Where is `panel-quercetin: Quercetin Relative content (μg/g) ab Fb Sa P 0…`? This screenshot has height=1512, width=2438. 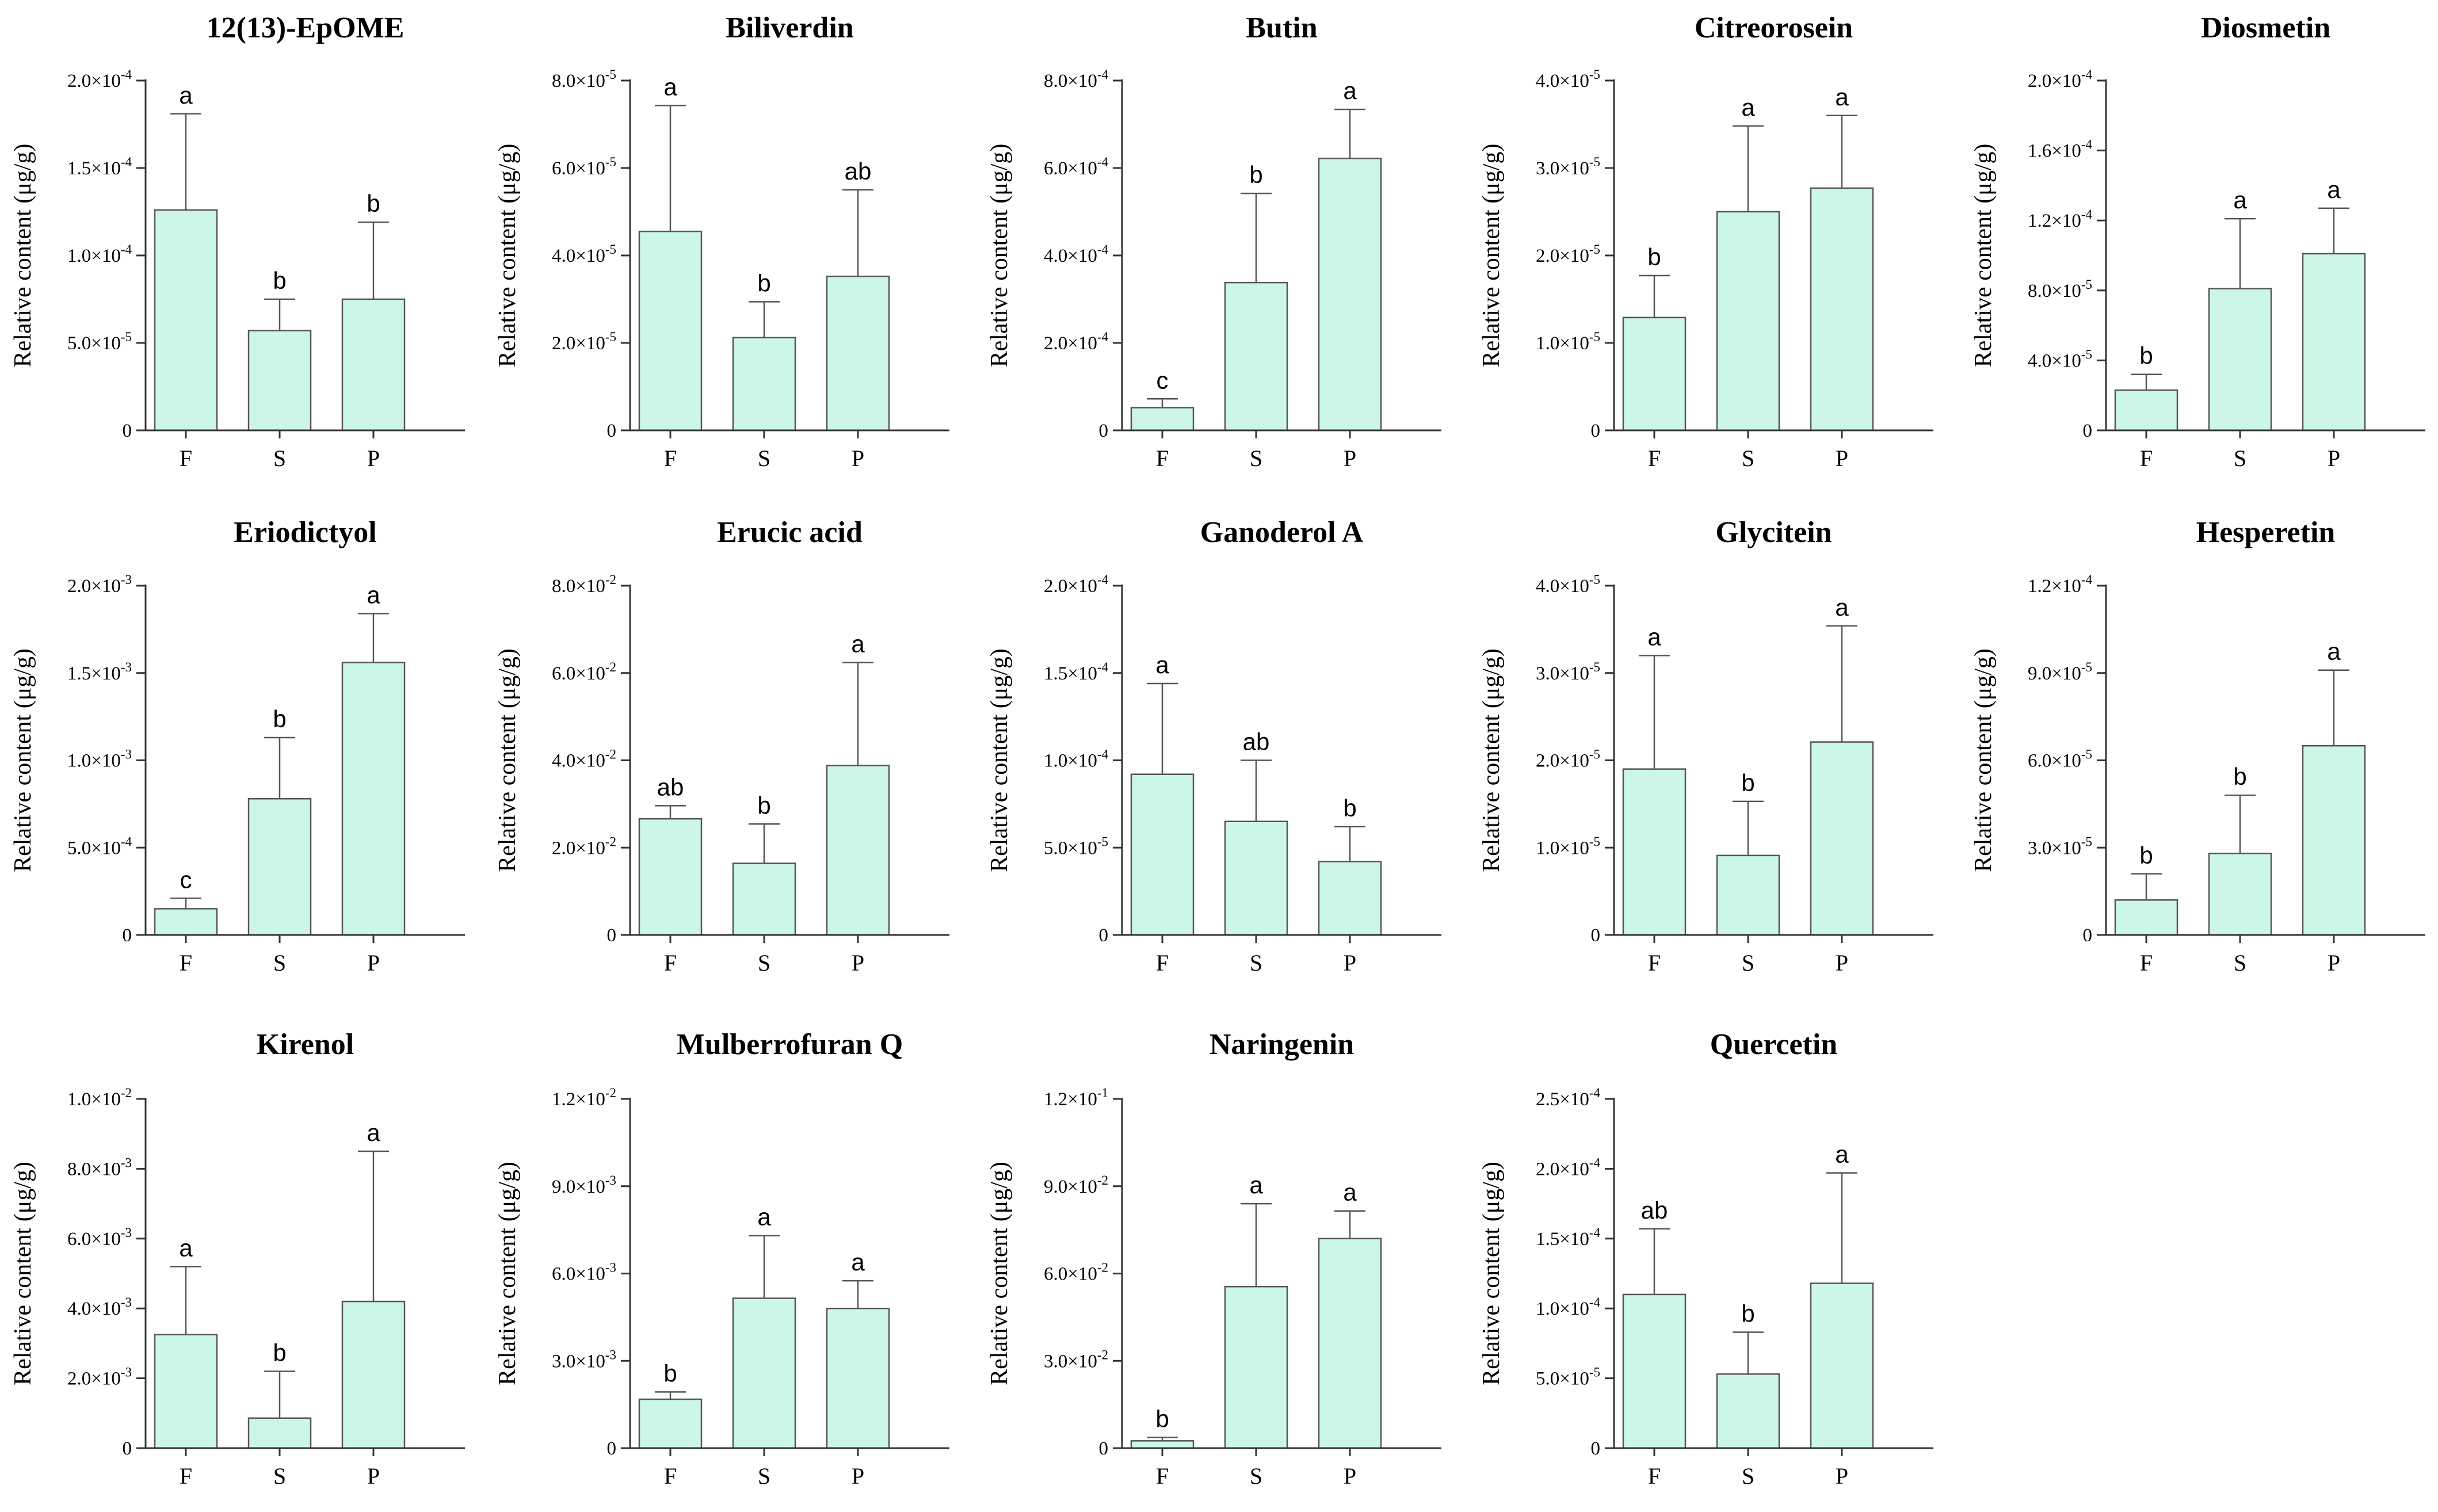
panel-quercetin: Quercetin Relative content (μg/g) ab Fb Sa P 0… is located at coordinates (1705, 1258).